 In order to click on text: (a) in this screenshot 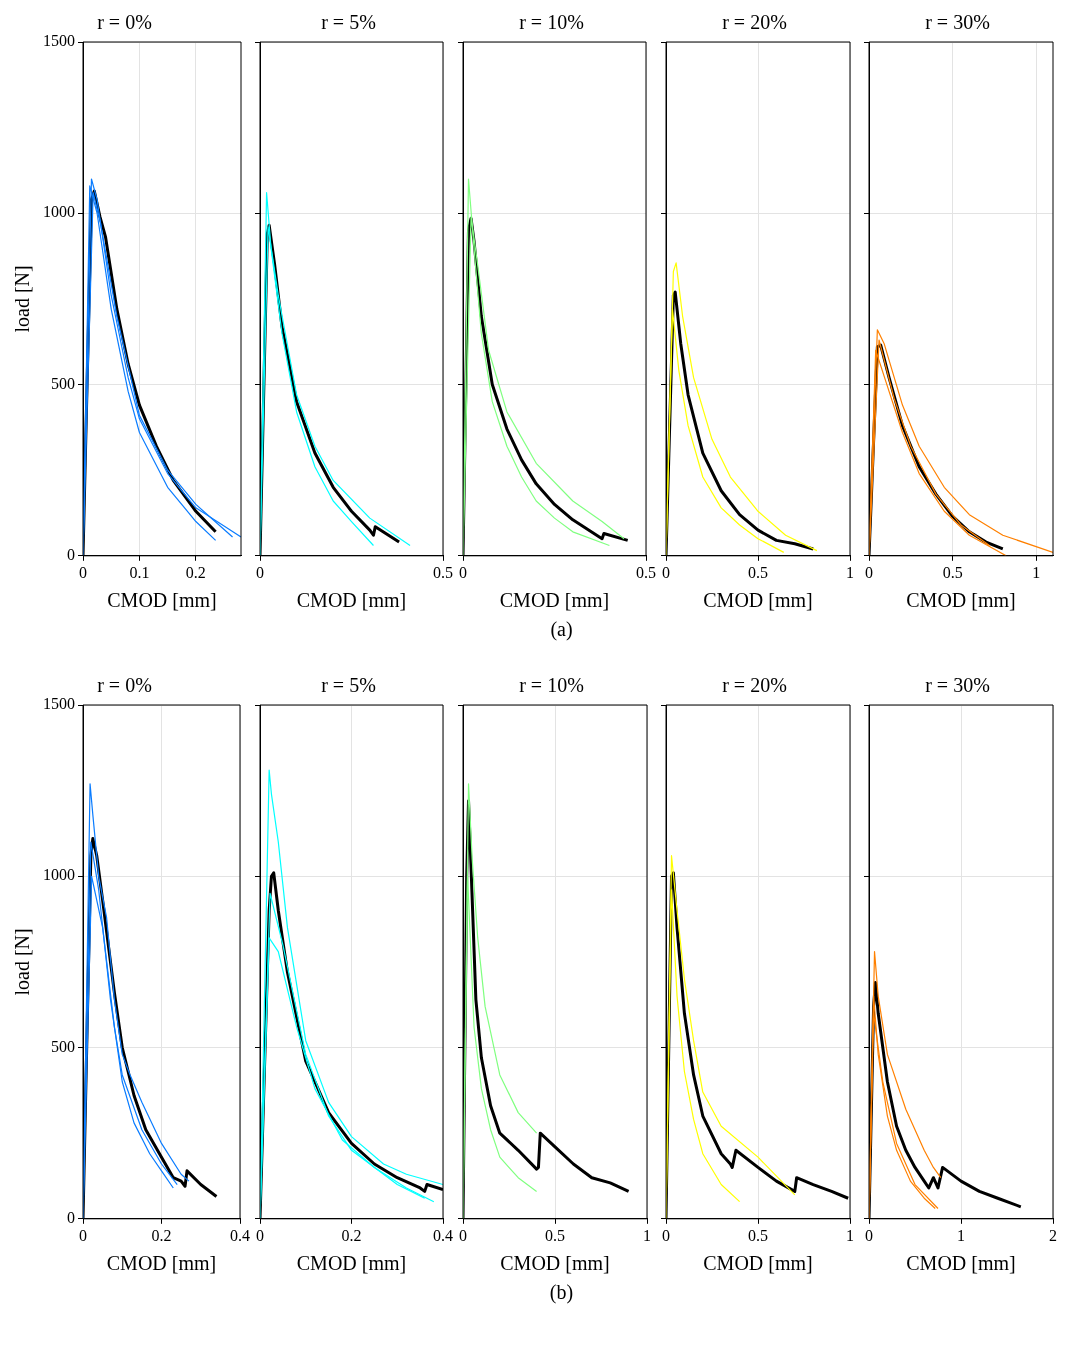, I will do `click(561, 629)`.